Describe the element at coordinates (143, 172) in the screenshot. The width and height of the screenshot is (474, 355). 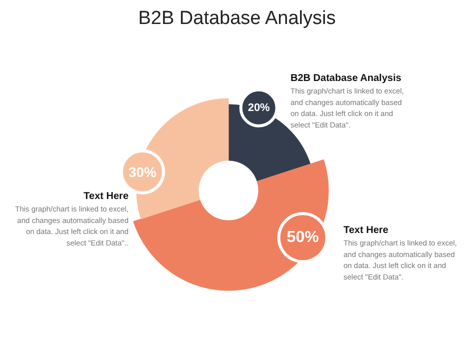
I see `data-label: 30%` at that location.